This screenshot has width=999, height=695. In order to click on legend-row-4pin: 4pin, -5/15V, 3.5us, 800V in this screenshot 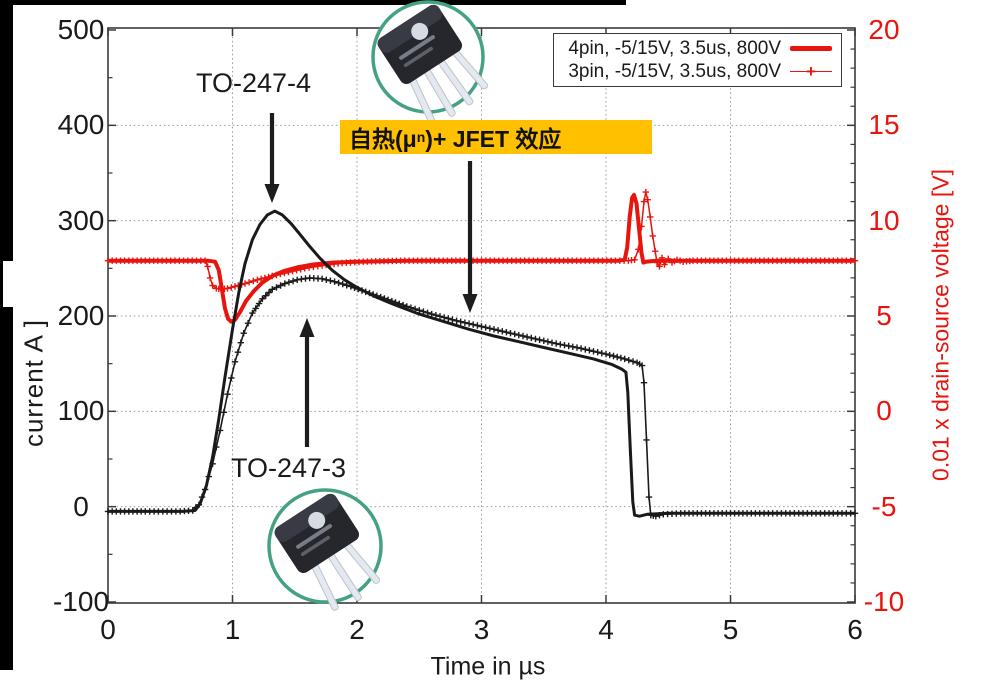, I will do `click(697, 48)`.